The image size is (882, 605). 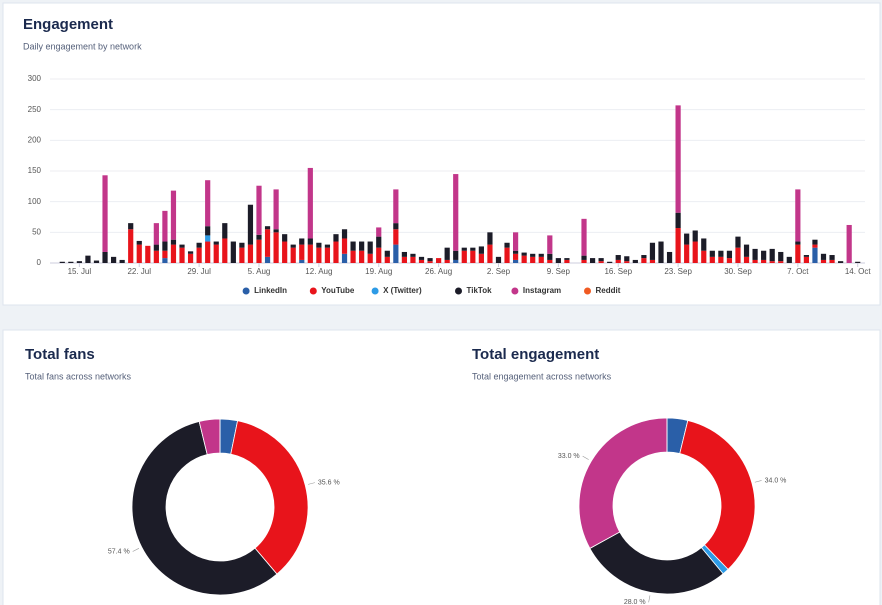 I want to click on x-tick-label: 16. Sep, so click(x=618, y=271).